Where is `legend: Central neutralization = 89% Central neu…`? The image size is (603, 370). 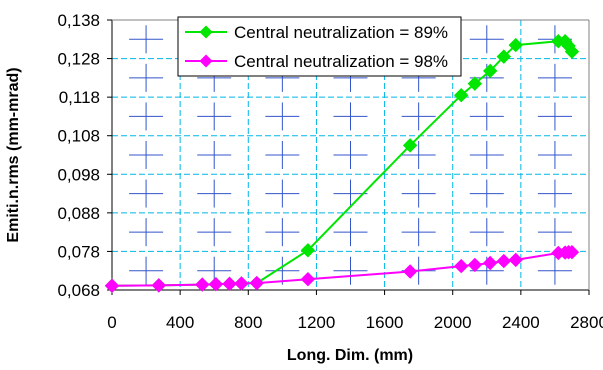
legend: Central neutralization = 89% Central neu… is located at coordinates (319, 46).